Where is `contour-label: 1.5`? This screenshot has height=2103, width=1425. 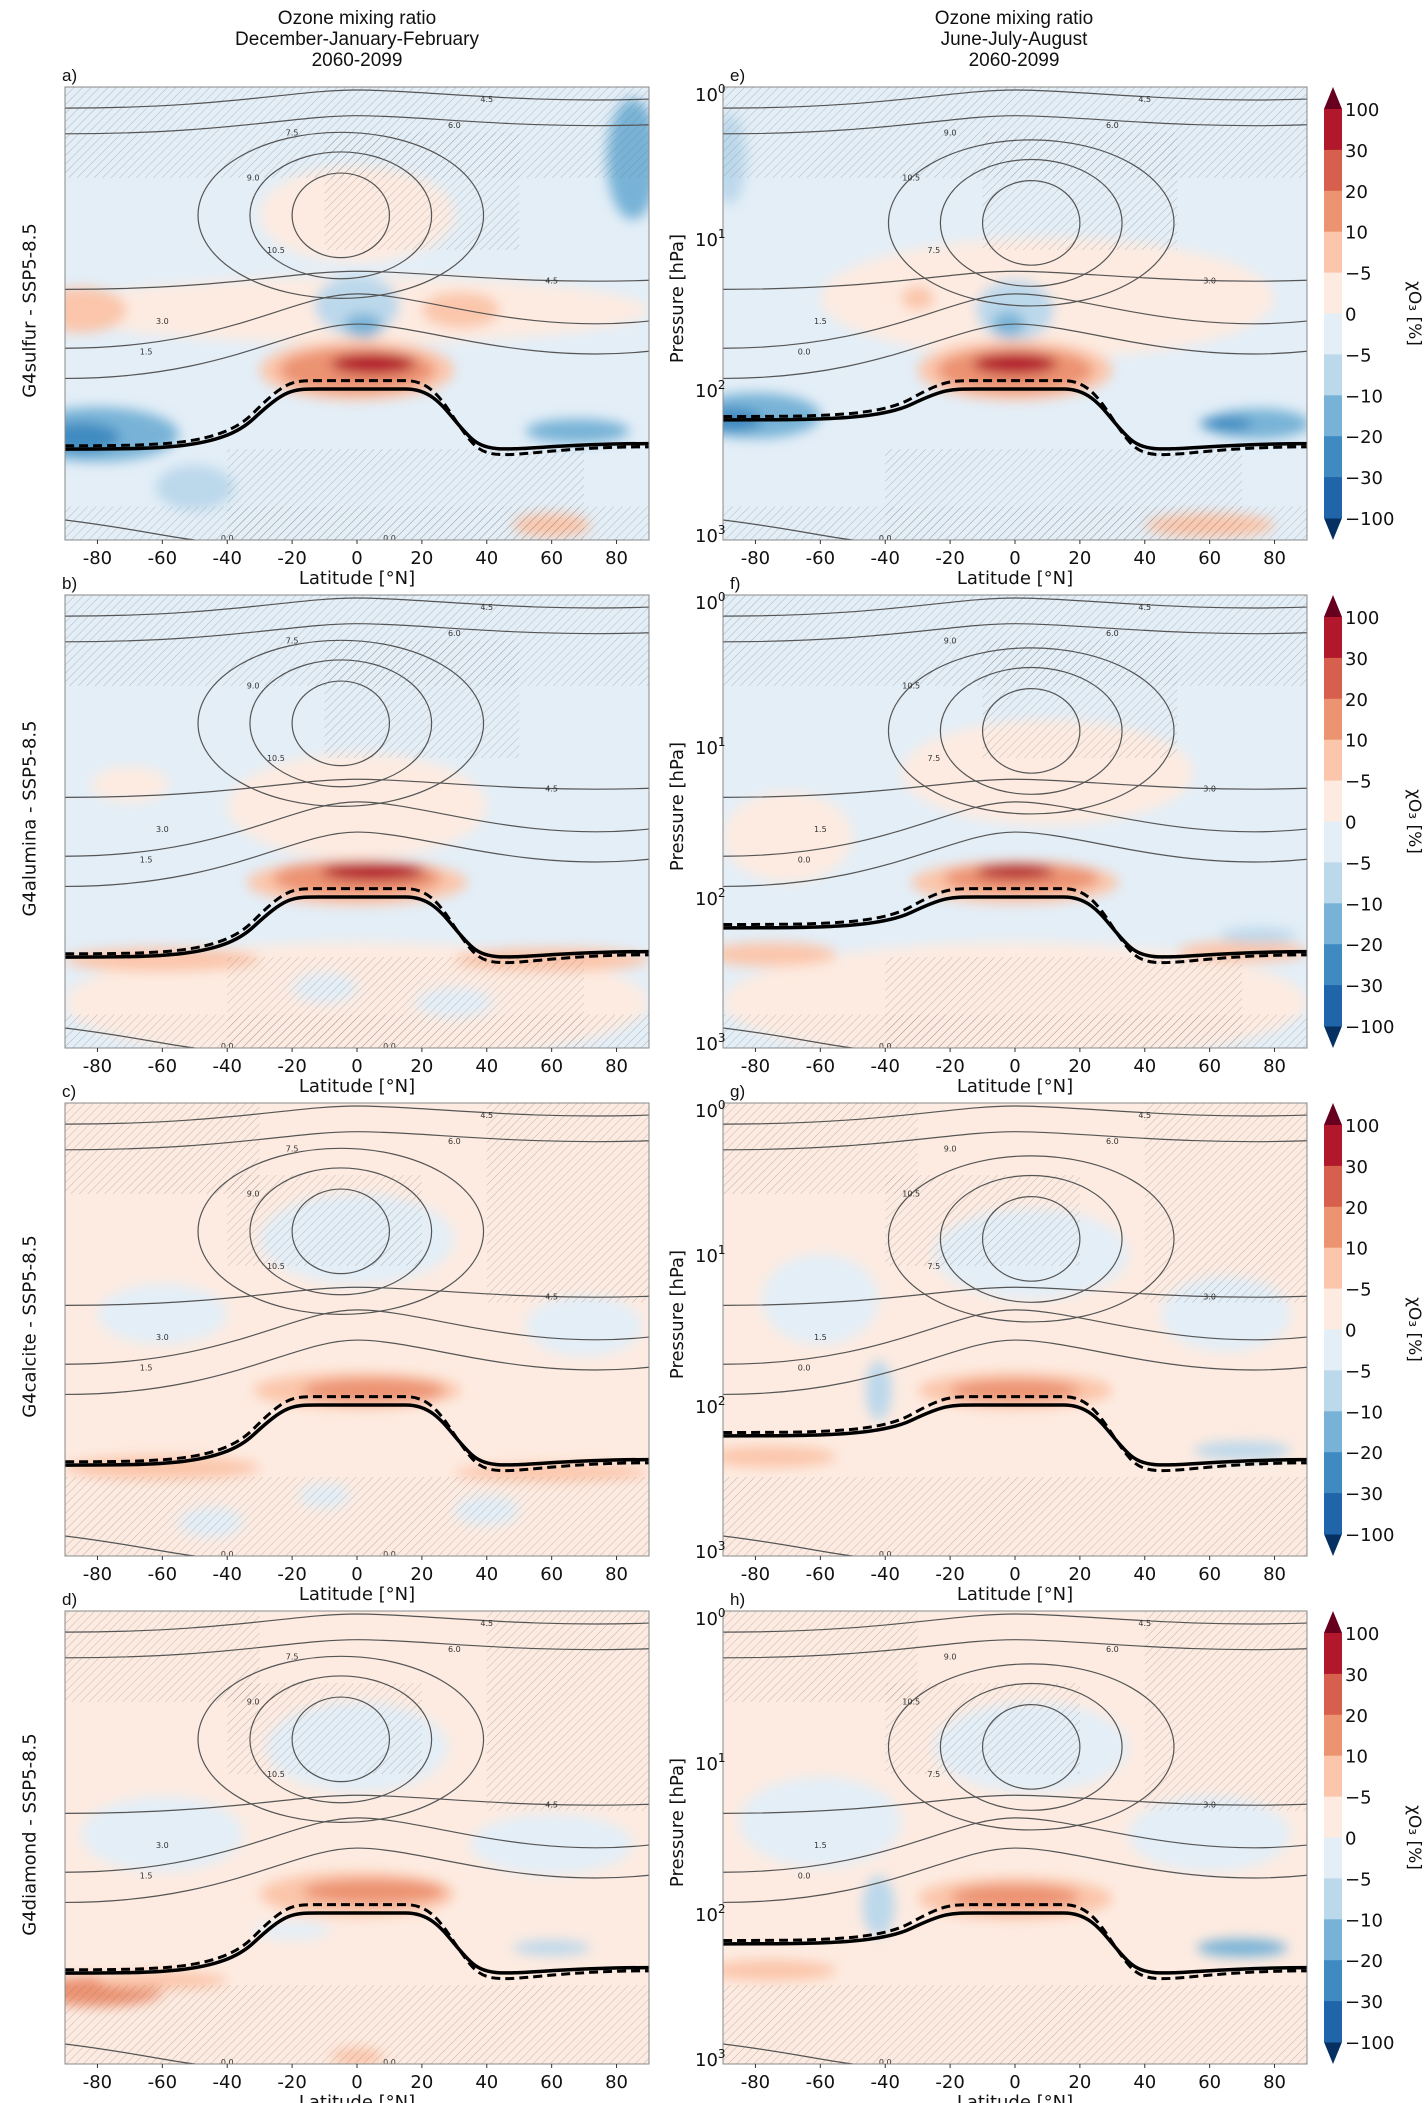 contour-label: 1.5 is located at coordinates (820, 1845).